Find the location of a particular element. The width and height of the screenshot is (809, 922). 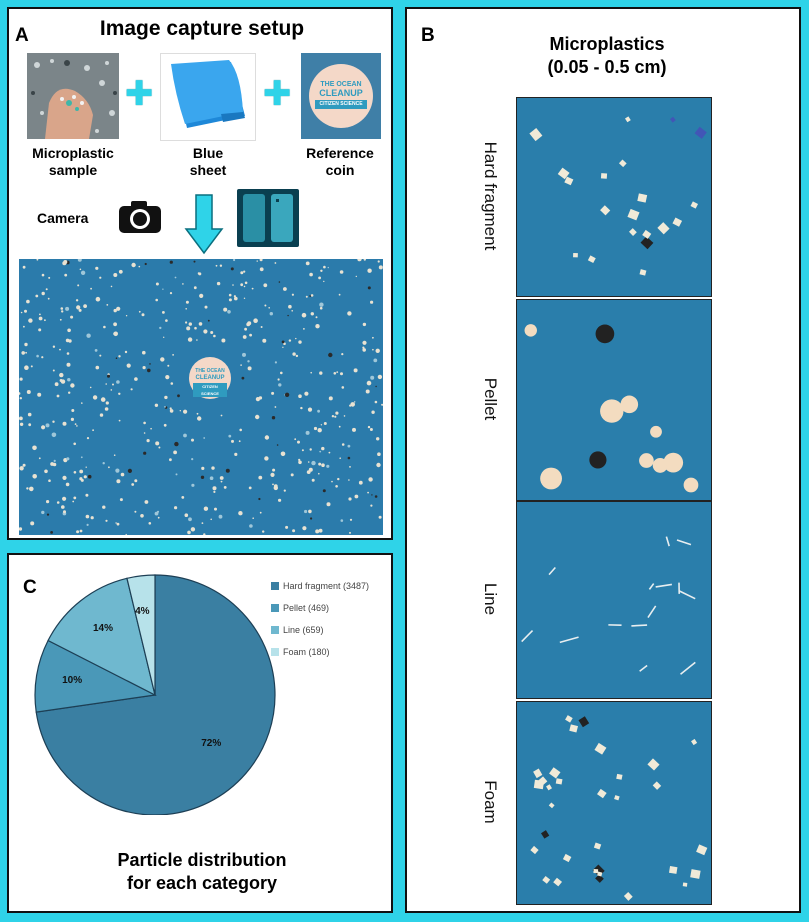

pie-chart is located at coordinates (155, 694).